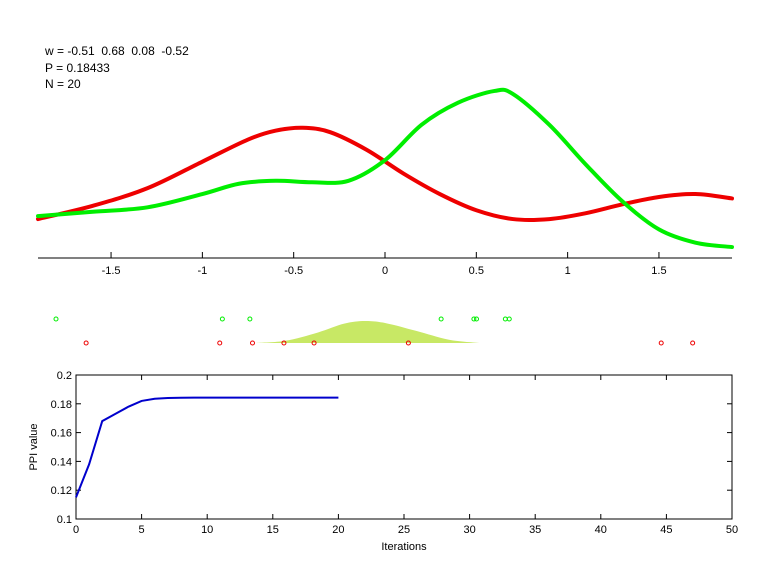 Image resolution: width=769 pixels, height=576 pixels. Describe the element at coordinates (61, 434) in the screenshot. I see `y-tick-label: 0.16` at that location.